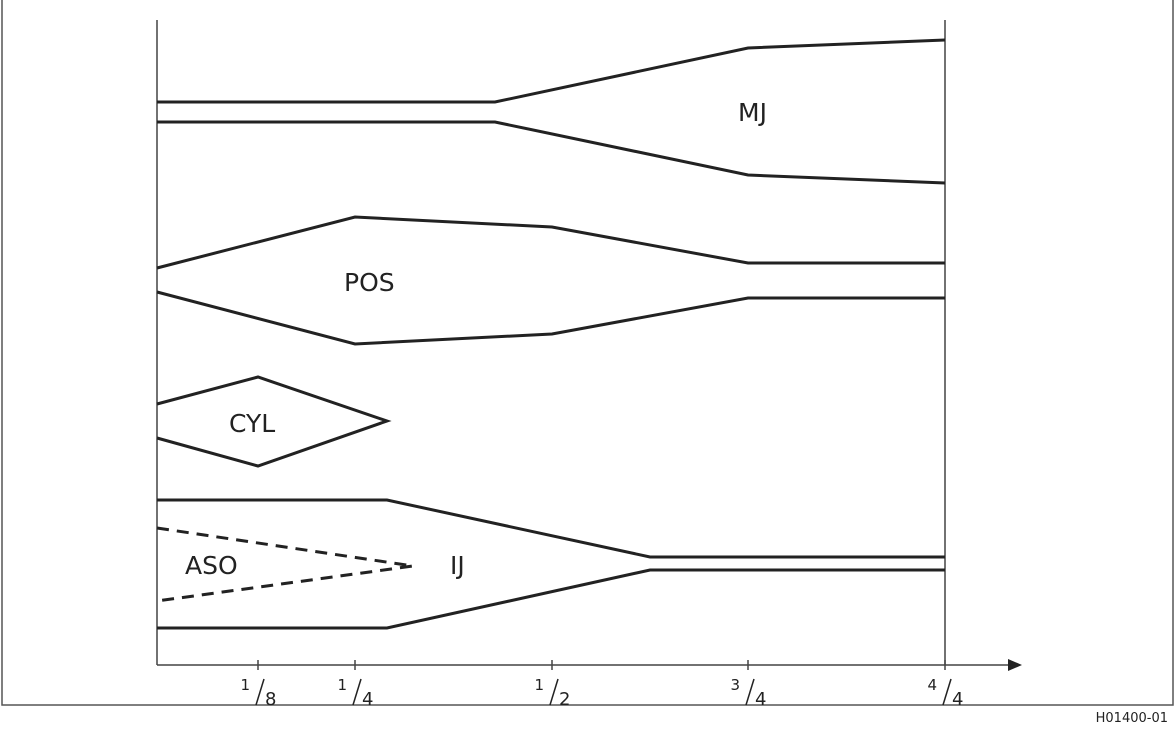 Image resolution: width=1175 pixels, height=729 pixels. What do you see at coordinates (932, 685) in the screenshot?
I see `tick-numerator: 4` at bounding box center [932, 685].